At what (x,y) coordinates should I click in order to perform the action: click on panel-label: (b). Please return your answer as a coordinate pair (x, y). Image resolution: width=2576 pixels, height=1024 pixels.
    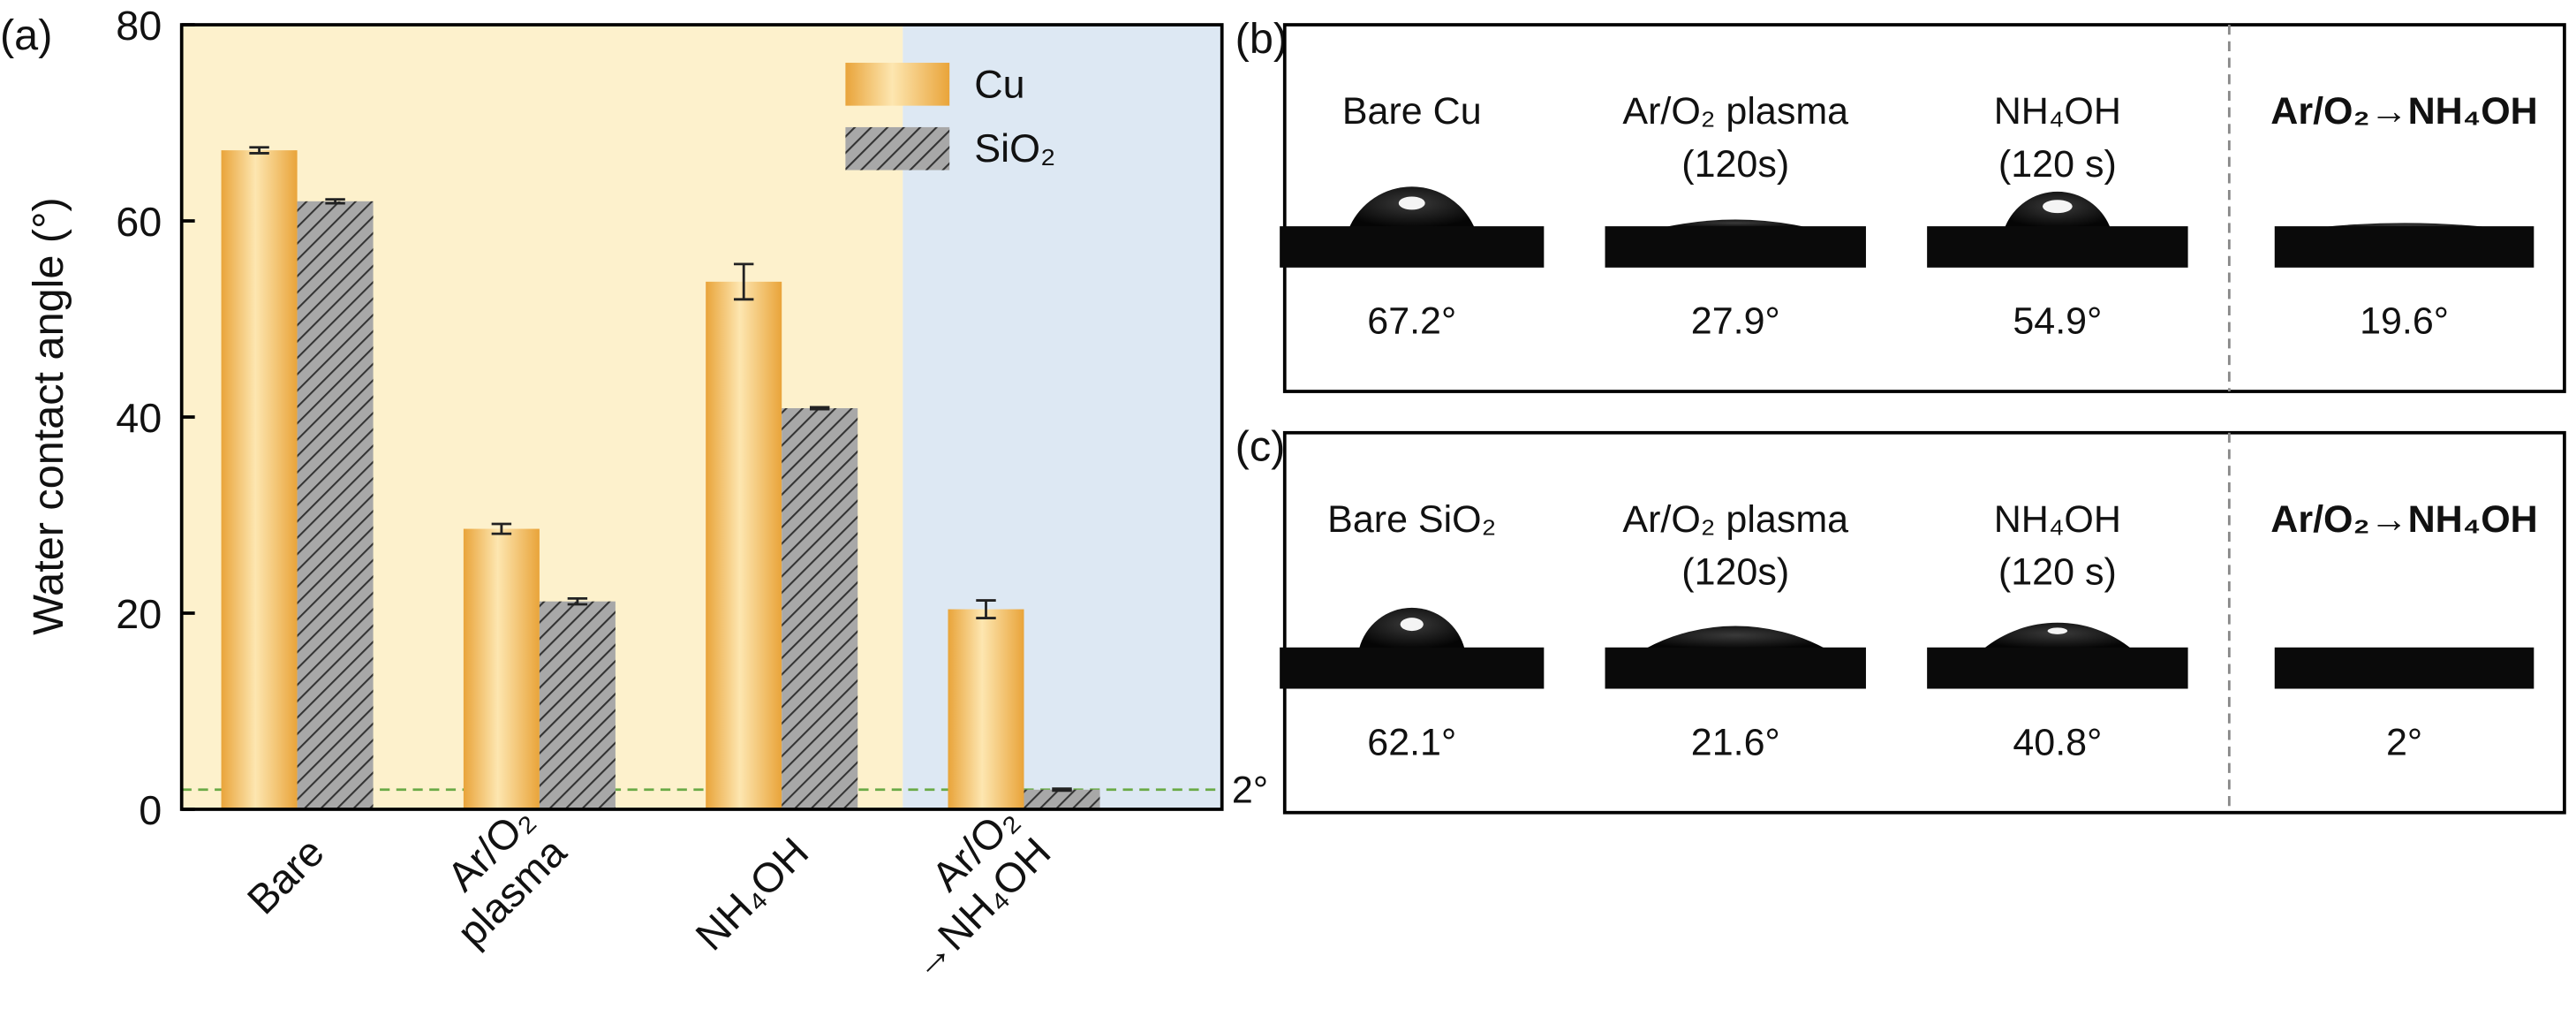
    Looking at the image, I should click on (1261, 39).